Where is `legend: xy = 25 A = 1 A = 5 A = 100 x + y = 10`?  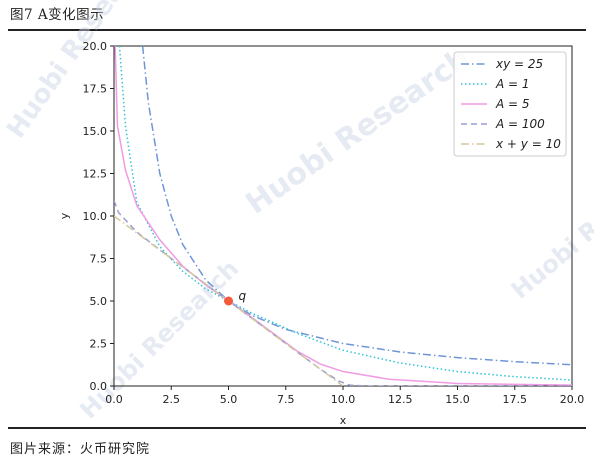
legend: xy = 25 A = 1 A = 5 A = 100 x + y = 10 is located at coordinates (510, 104).